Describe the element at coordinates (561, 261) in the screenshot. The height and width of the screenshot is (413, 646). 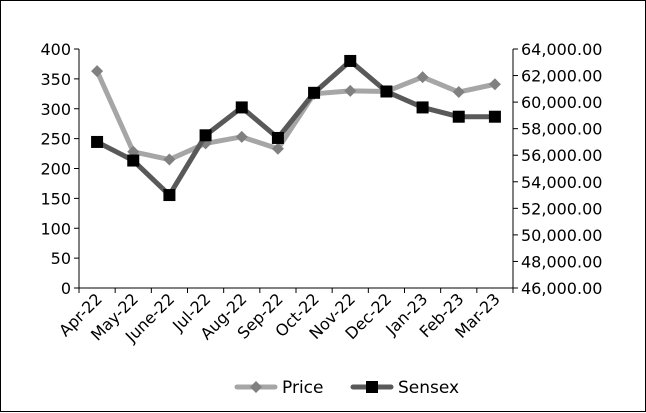
I see `right-tick-label: 48,000.00` at that location.